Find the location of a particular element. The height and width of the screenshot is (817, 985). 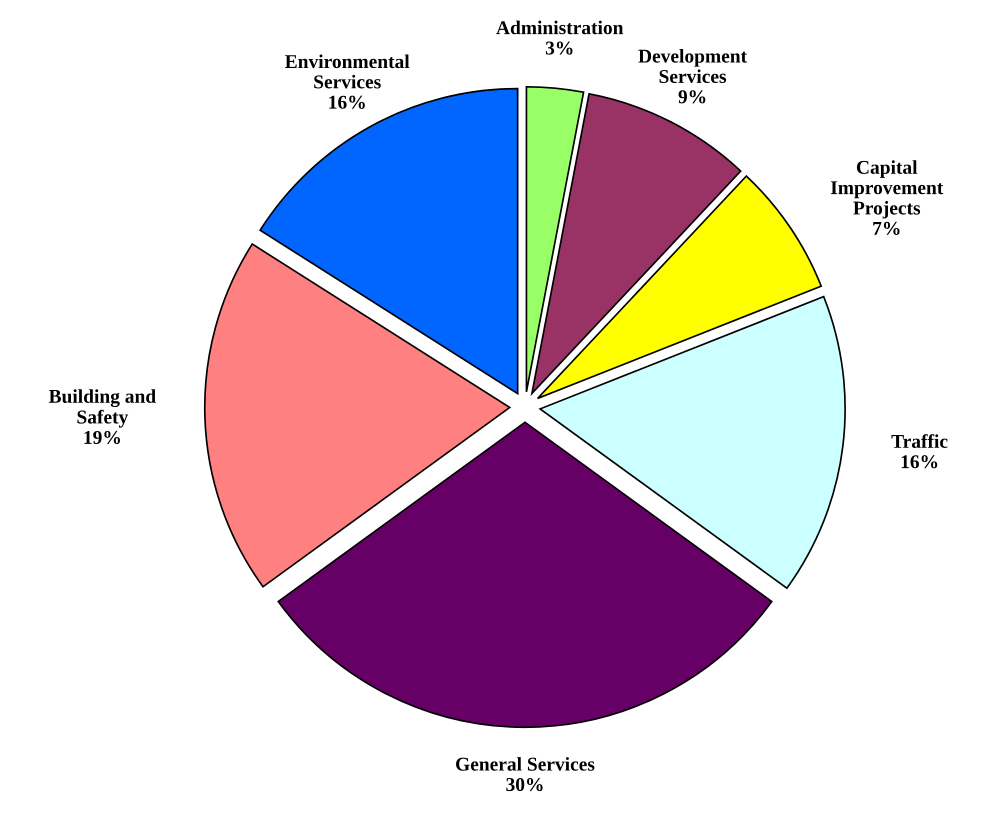

slice-label: Traffic is located at coordinates (919, 441).